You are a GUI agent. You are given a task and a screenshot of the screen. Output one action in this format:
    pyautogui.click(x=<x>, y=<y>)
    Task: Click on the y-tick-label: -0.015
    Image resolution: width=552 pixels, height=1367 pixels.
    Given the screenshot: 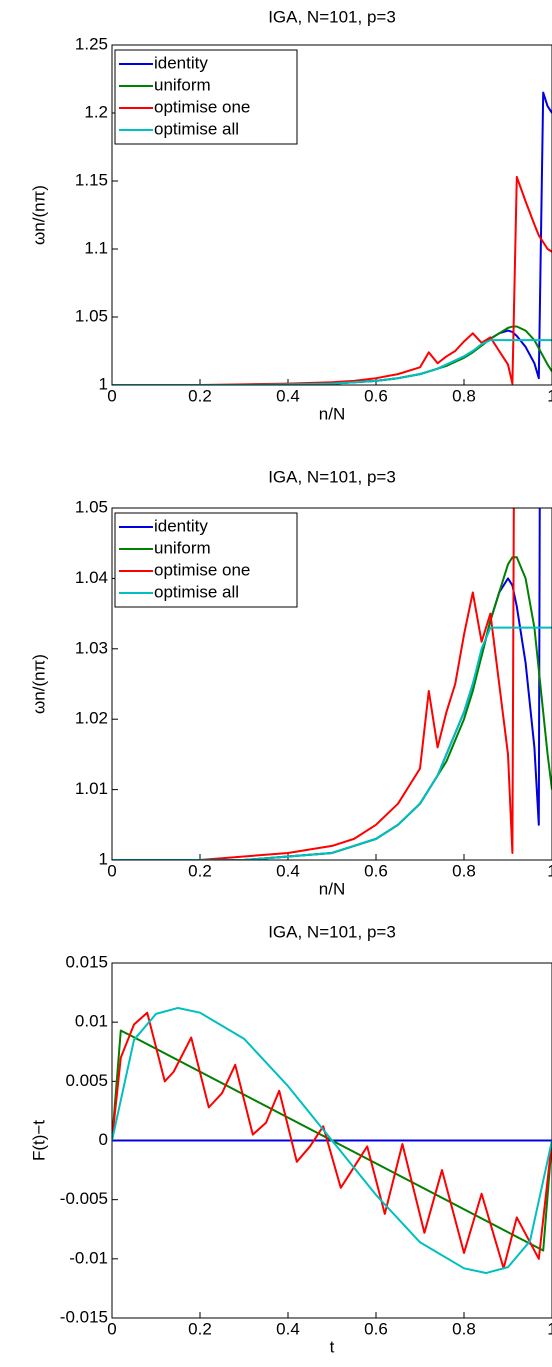 What is the action you would take?
    pyautogui.click(x=84, y=1316)
    